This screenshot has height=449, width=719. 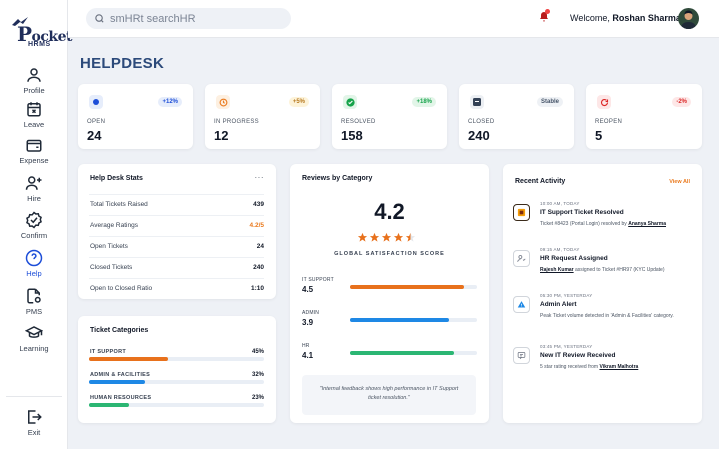 I want to click on card-title: Ticket Categories, so click(x=119, y=330).